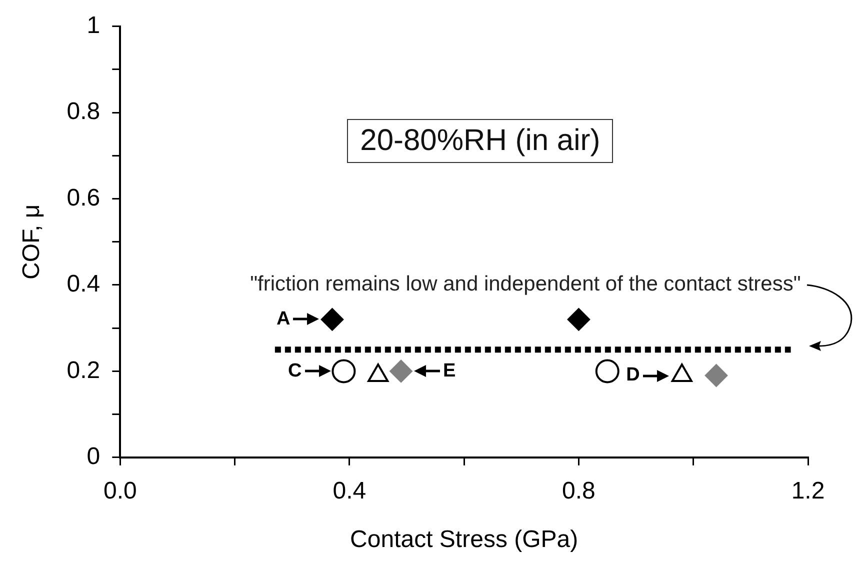  What do you see at coordinates (295, 371) in the screenshot?
I see `annotation: C` at bounding box center [295, 371].